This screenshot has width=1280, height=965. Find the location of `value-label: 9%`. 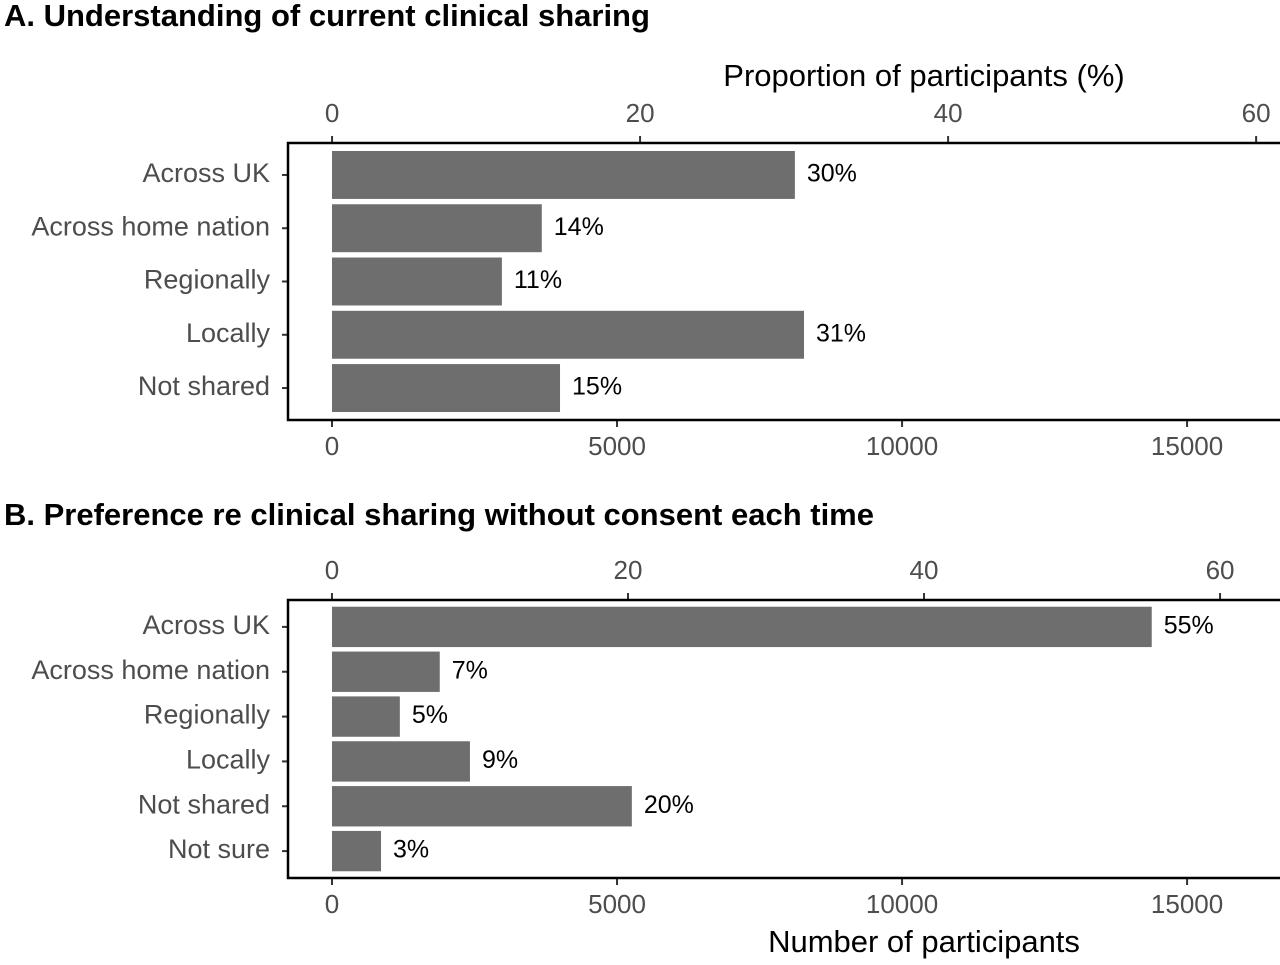

value-label: 9% is located at coordinates (500, 760).